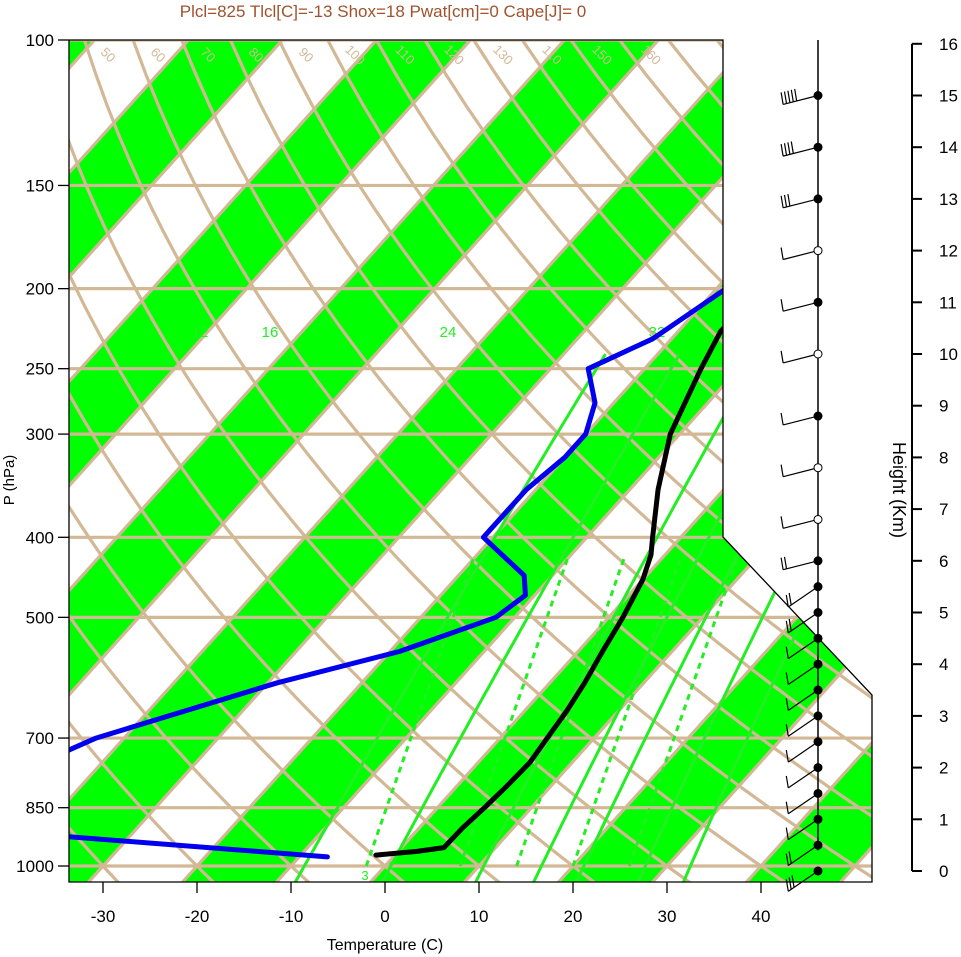  What do you see at coordinates (948, 302) in the screenshot?
I see `height-tick-label: 11` at bounding box center [948, 302].